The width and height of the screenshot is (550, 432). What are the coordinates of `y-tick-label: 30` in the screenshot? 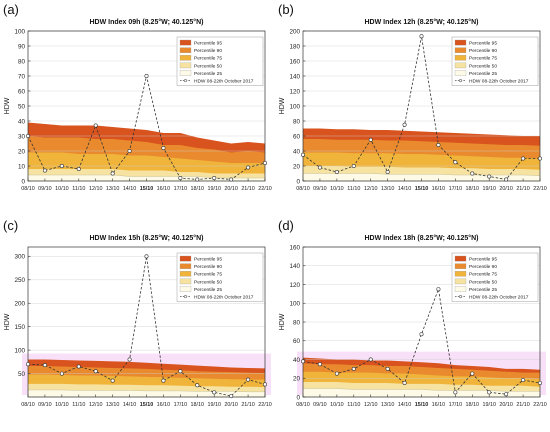 It's located at (22, 136).